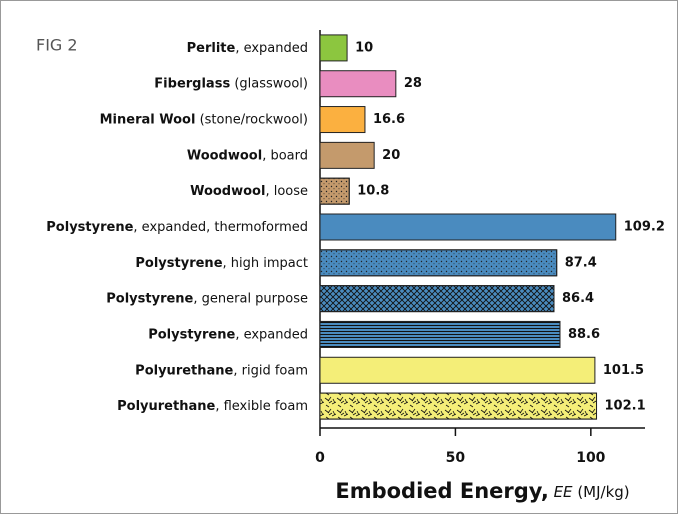 This screenshot has height=514, width=678. I want to click on value-label: 88.6, so click(584, 334).